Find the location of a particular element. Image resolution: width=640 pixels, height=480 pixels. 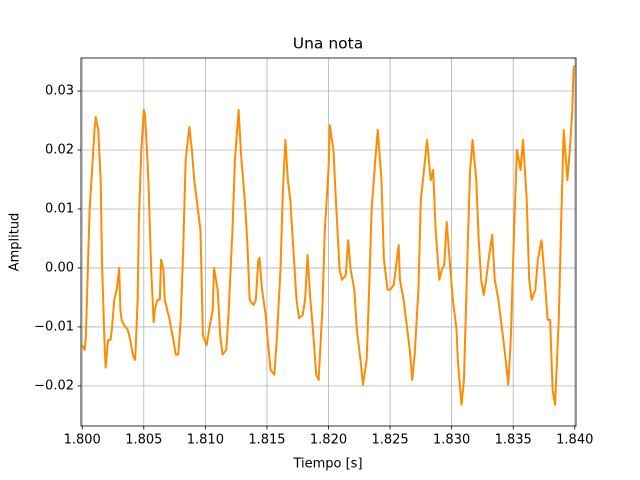

y-tick-label: 0.00 is located at coordinates (59, 267).